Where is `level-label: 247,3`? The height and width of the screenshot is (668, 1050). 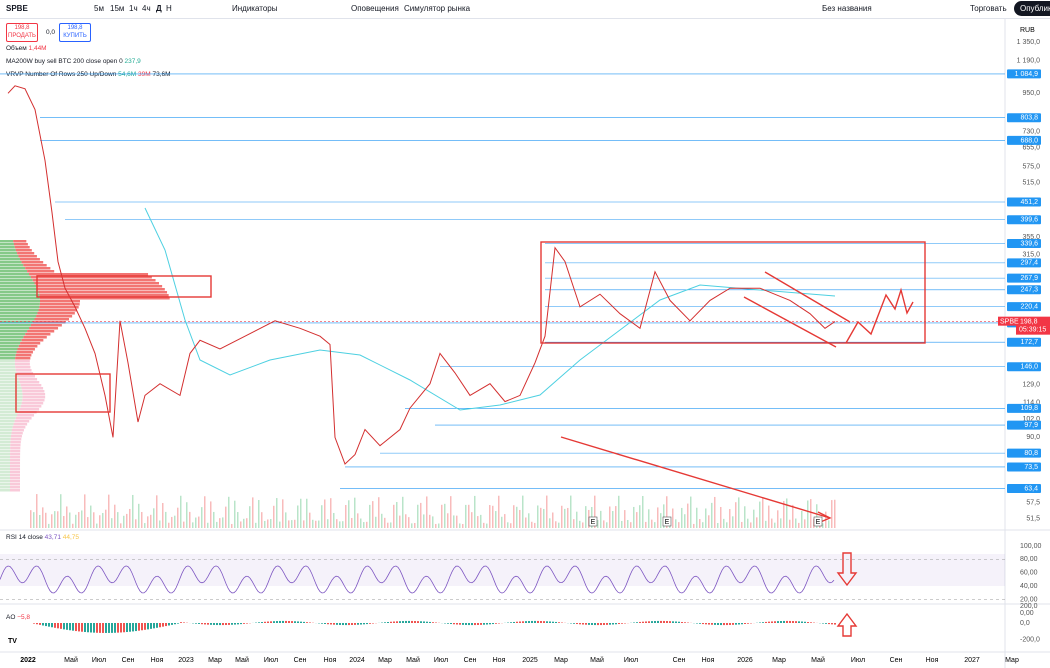 level-label: 247,3 is located at coordinates (1029, 290).